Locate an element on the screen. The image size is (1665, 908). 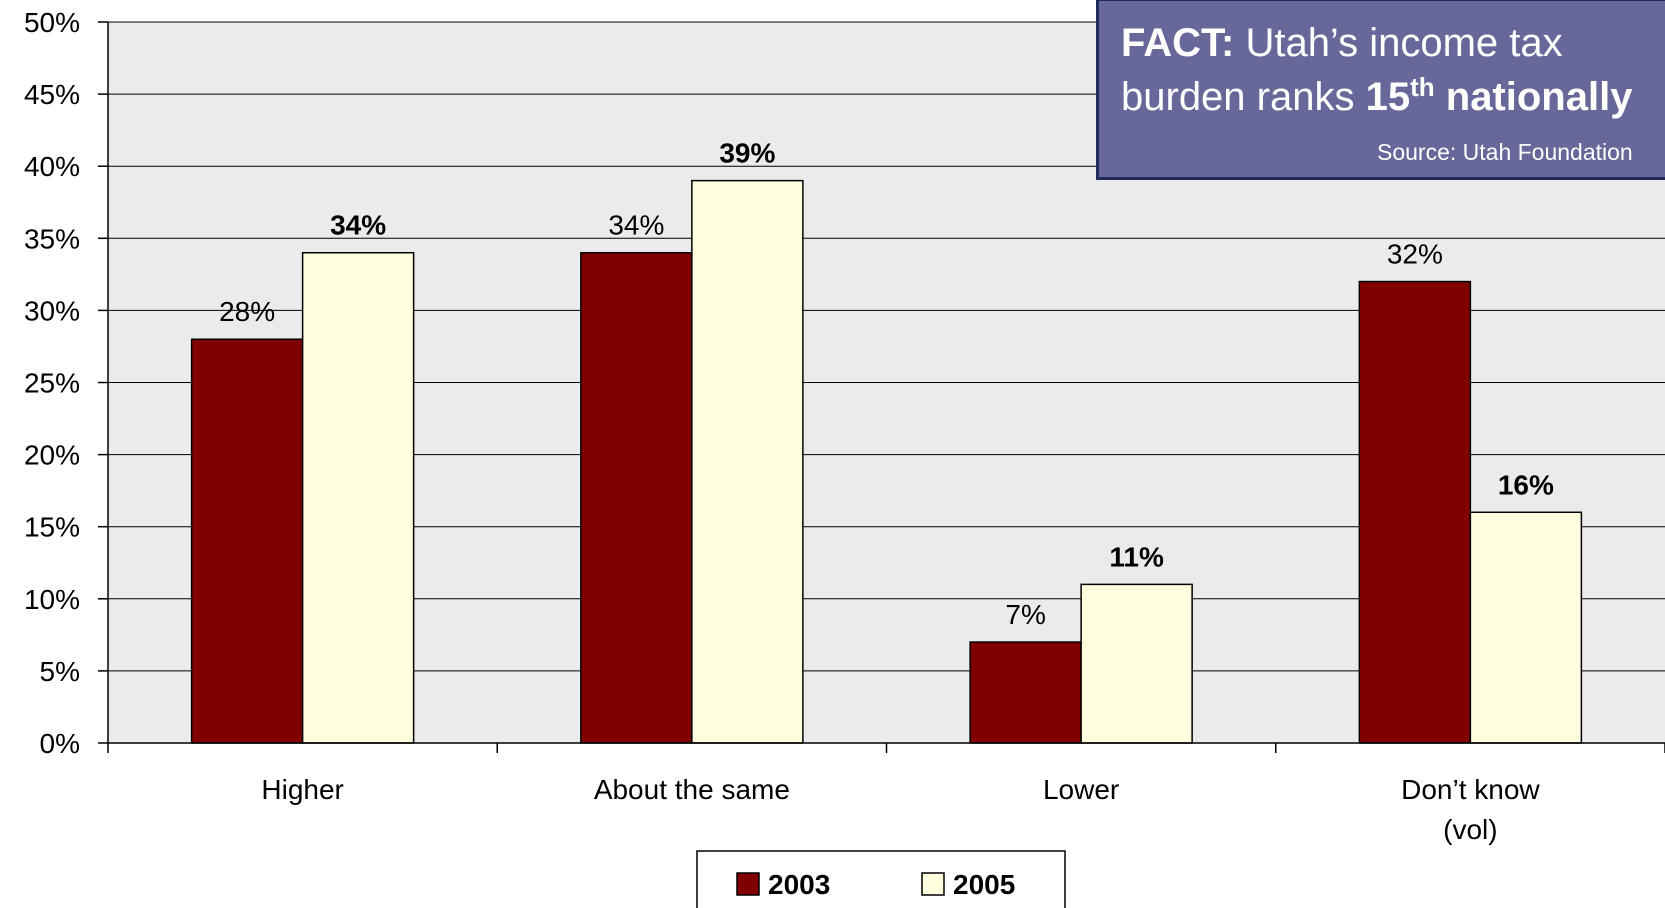
y-tick-label: 45% is located at coordinates (52, 94).